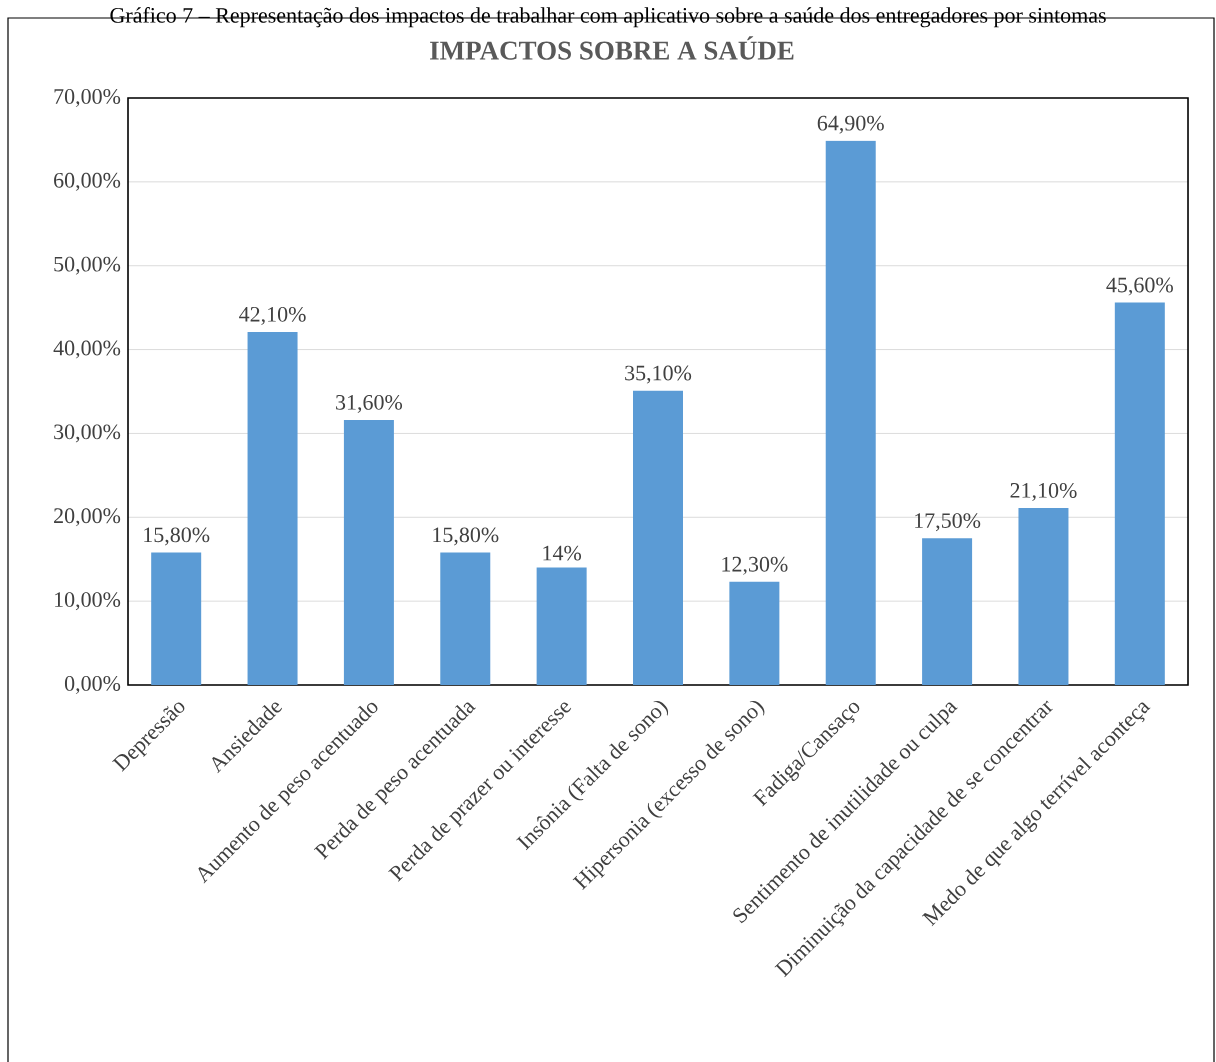 This screenshot has width=1216, height=1062. I want to click on data-label: 42,10%, so click(272, 315).